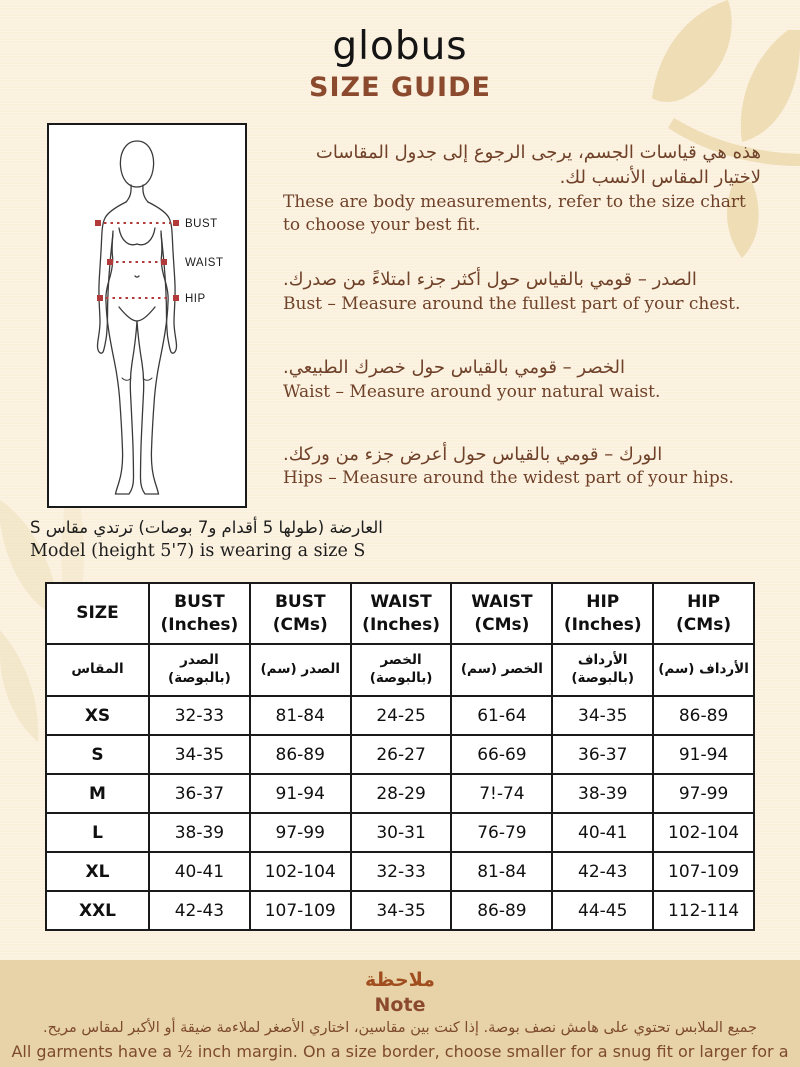  I want to click on value-cell: 76-79, so click(502, 832).